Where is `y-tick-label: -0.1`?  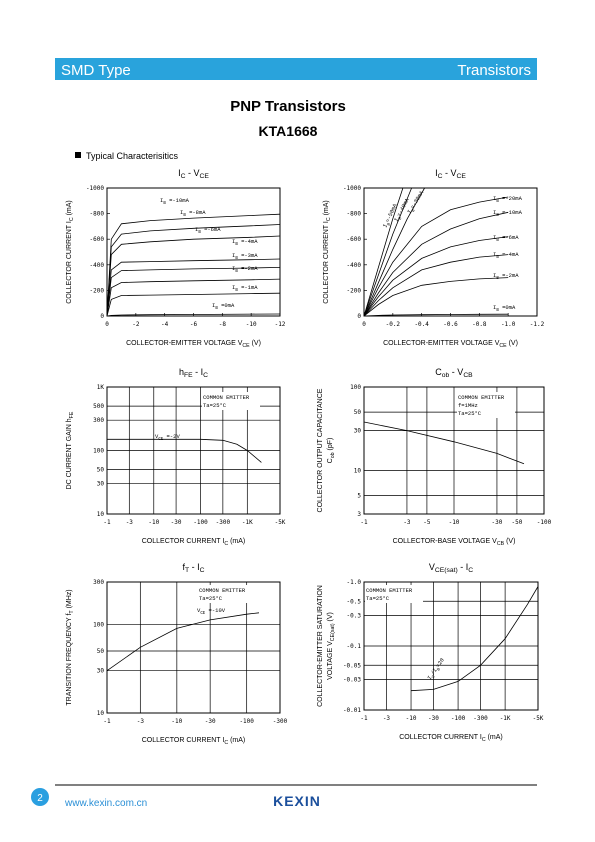 y-tick-label: -0.1 is located at coordinates (354, 646).